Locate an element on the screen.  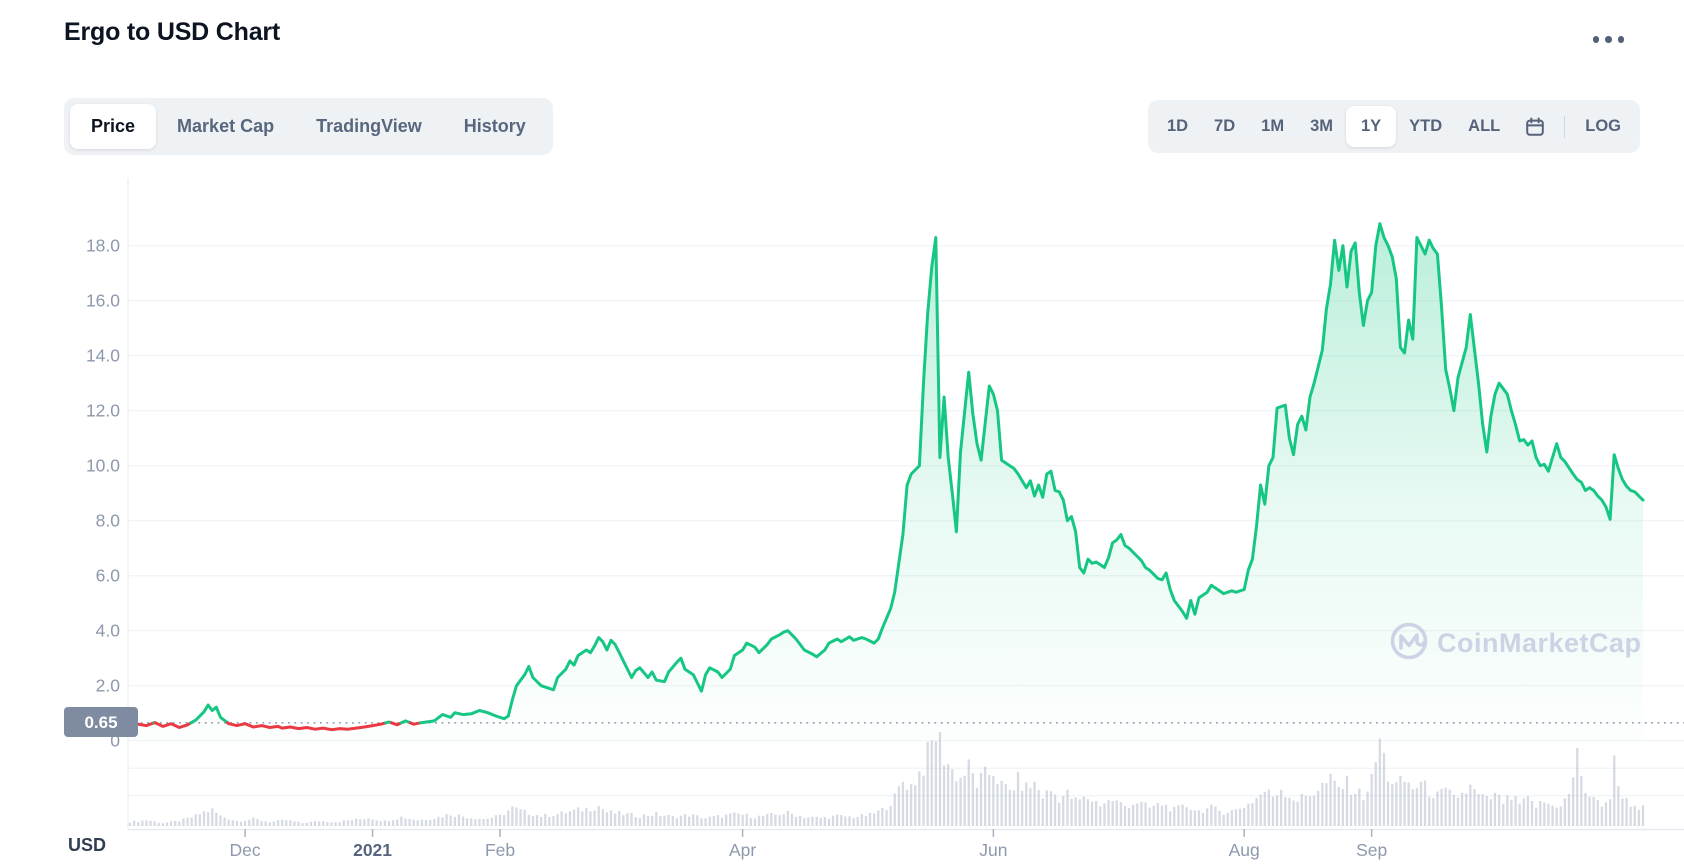
page-title: Ergo to USD Chart is located at coordinates (172, 32).